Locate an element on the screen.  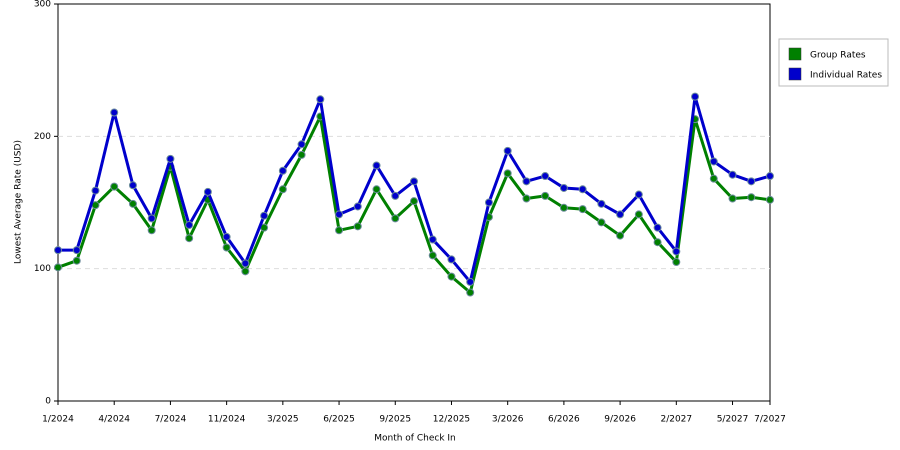
x-axis-title: Month of Check In is located at coordinates (415, 439).